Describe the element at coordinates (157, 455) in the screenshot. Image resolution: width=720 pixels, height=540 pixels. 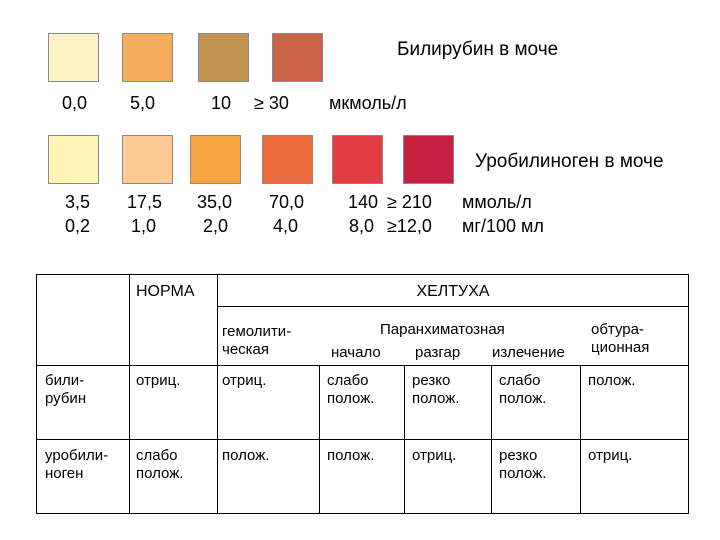
I see `row-urobilinogen-norm-1: слабо` at that location.